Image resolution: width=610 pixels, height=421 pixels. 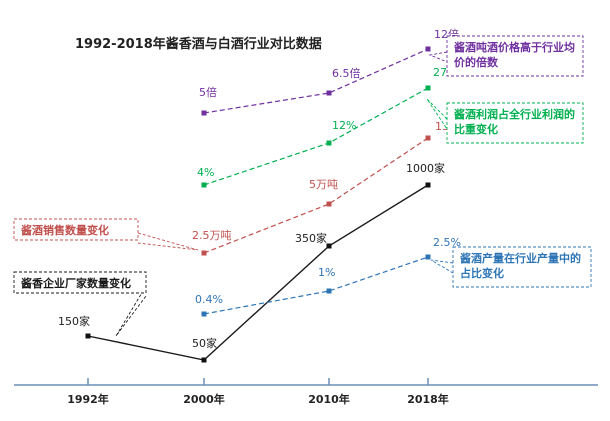 What do you see at coordinates (198, 44) in the screenshot?
I see `chart-title: 1992-2018年酱香酒与白酒行业对比数据` at bounding box center [198, 44].